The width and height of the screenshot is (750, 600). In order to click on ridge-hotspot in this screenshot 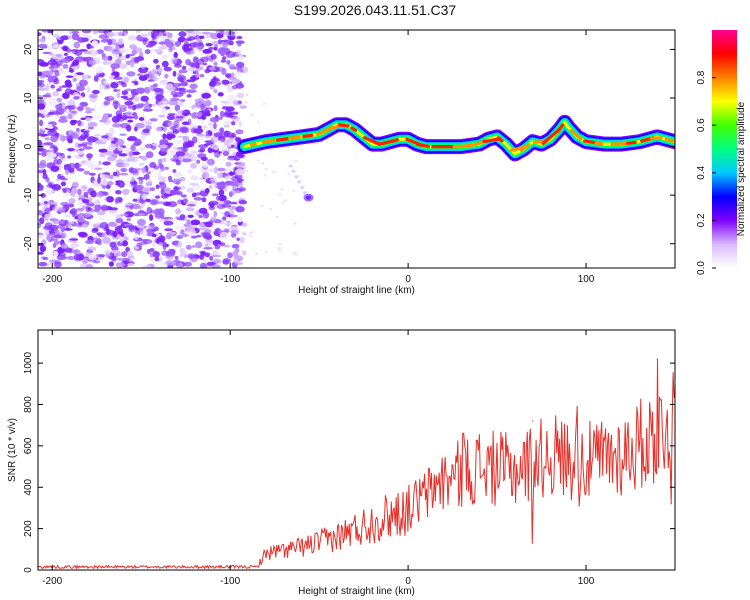, I will do `click(394, 140)`.